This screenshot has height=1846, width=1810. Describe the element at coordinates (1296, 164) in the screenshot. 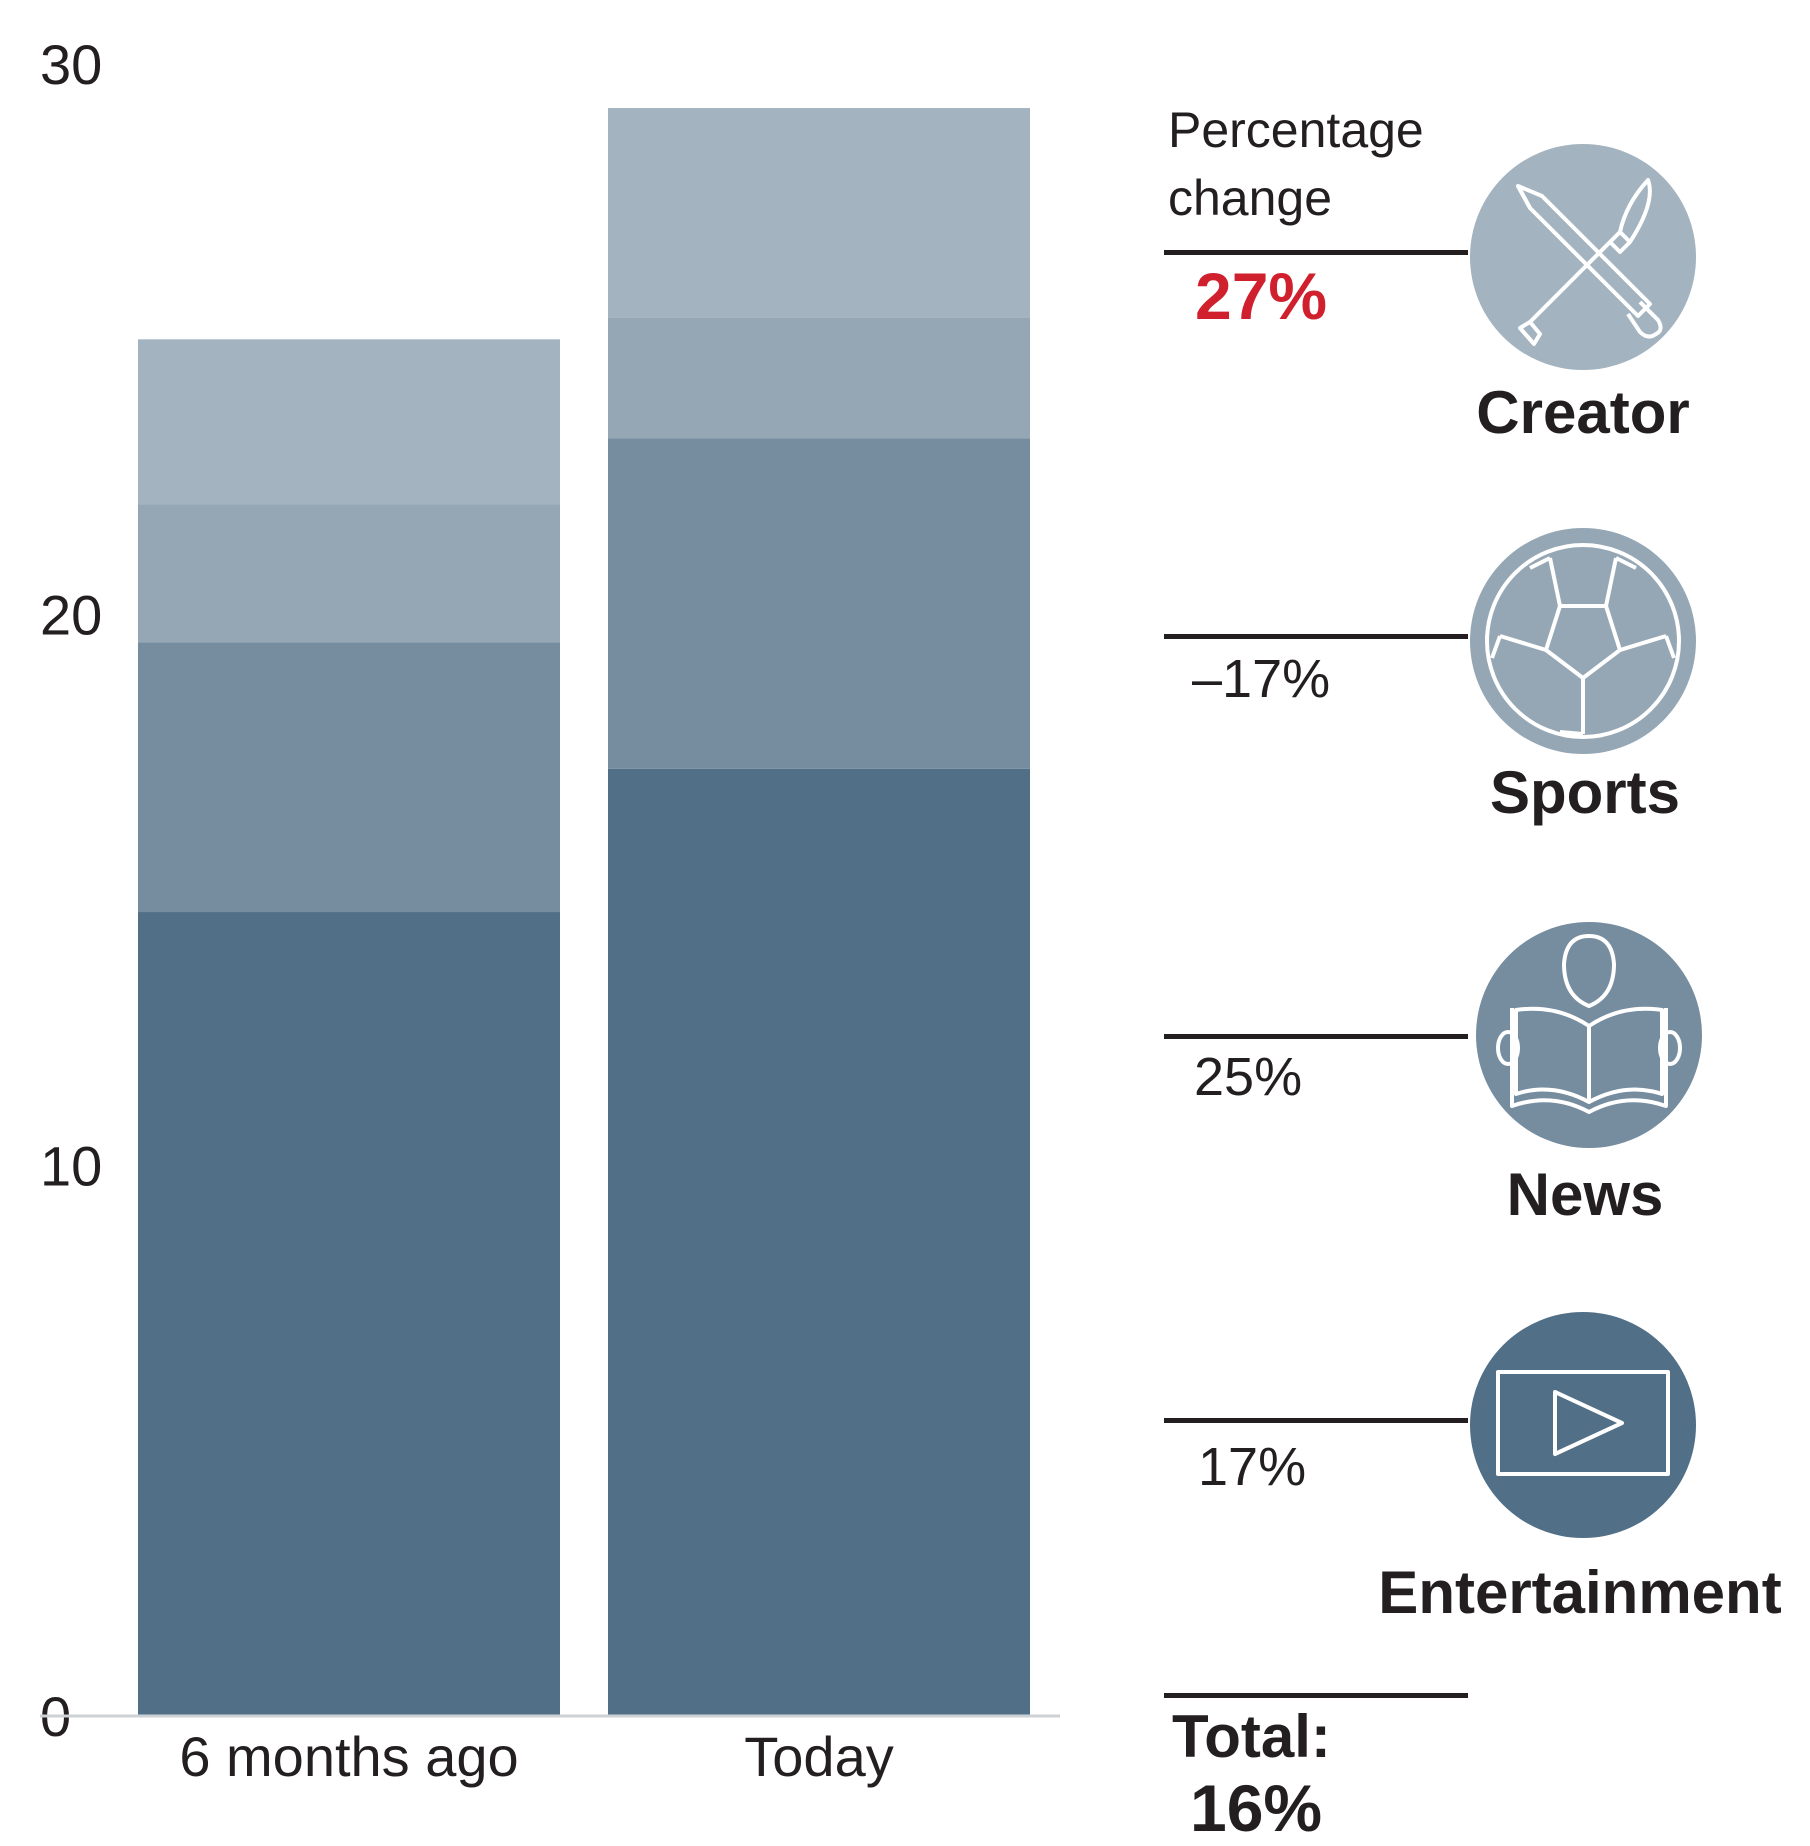

I see `legend-header: Percentage change` at that location.